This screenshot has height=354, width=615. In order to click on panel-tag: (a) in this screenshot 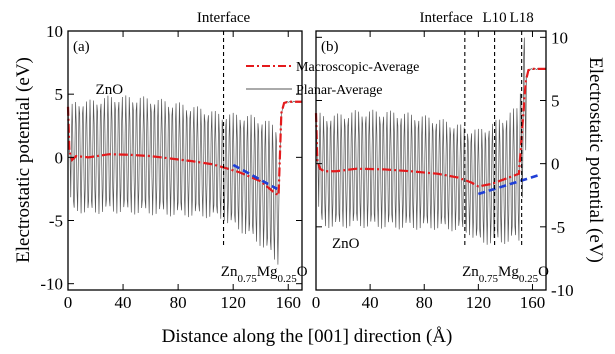, I will do `click(81, 47)`.